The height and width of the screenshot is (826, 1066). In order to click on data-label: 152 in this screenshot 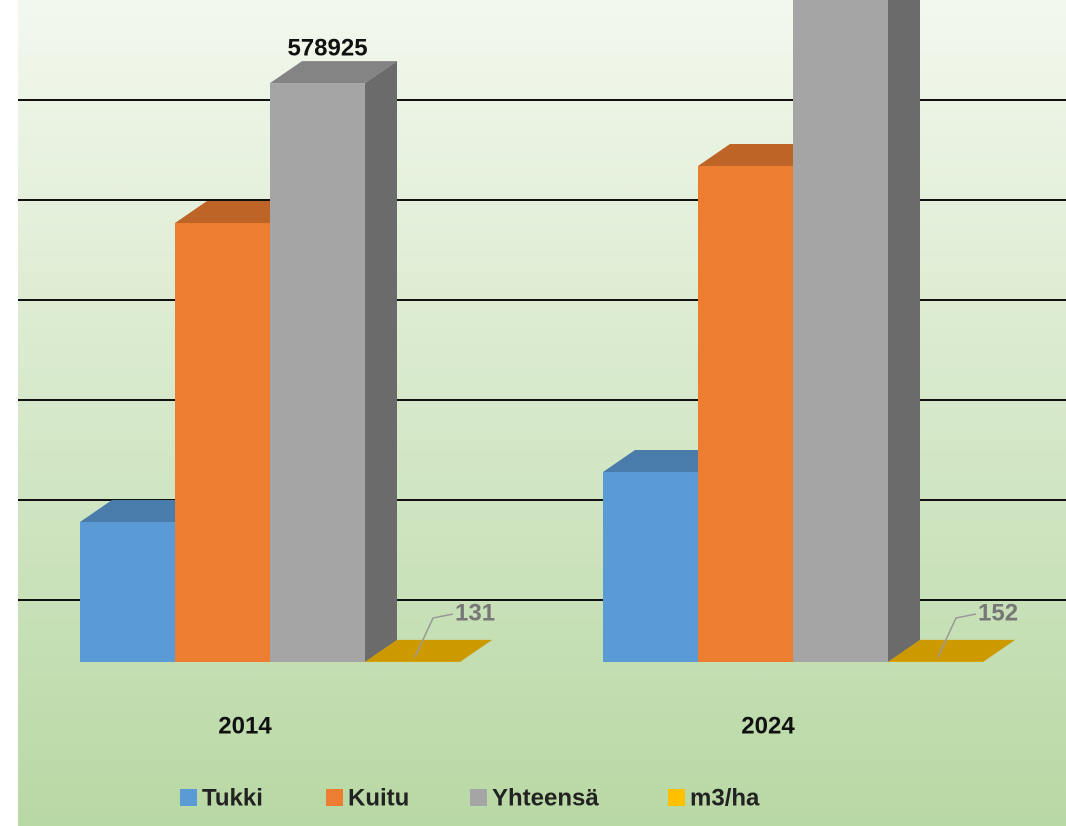, I will do `click(998, 612)`.